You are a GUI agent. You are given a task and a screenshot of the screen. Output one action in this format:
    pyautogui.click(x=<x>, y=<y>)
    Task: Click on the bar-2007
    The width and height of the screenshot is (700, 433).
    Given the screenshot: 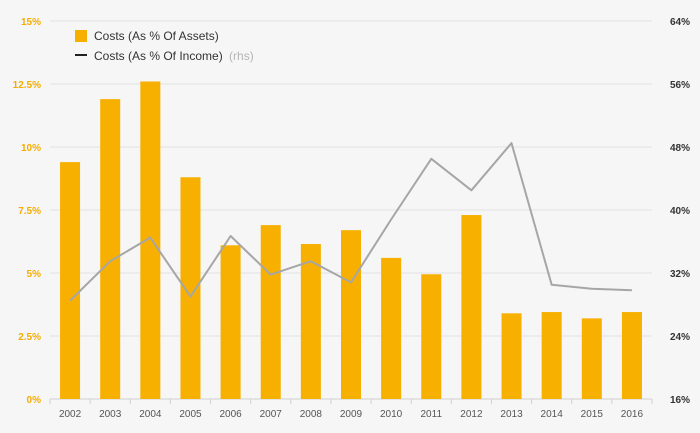 What is the action you would take?
    pyautogui.click(x=270, y=312)
    